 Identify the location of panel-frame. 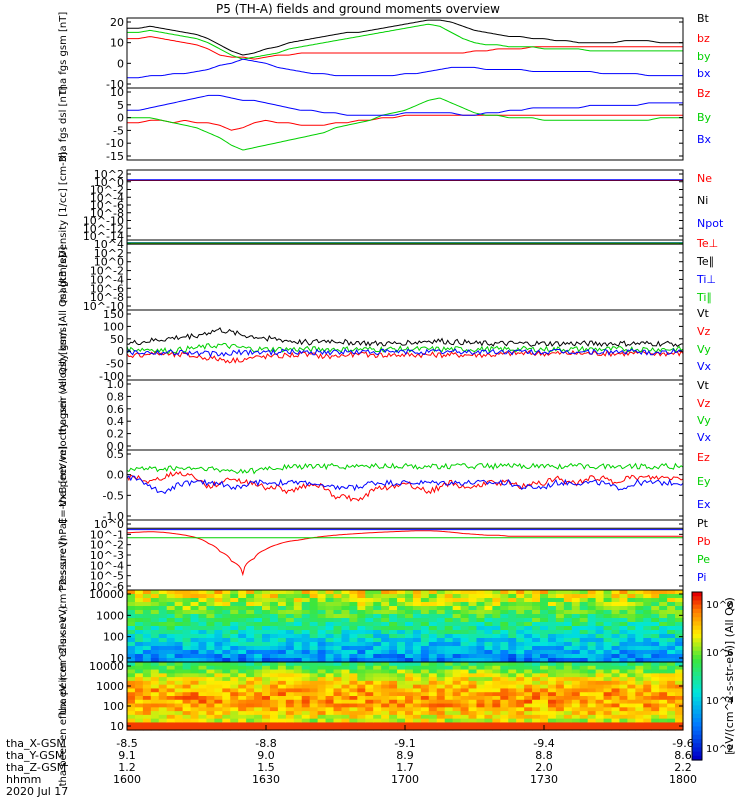
(405, 555).